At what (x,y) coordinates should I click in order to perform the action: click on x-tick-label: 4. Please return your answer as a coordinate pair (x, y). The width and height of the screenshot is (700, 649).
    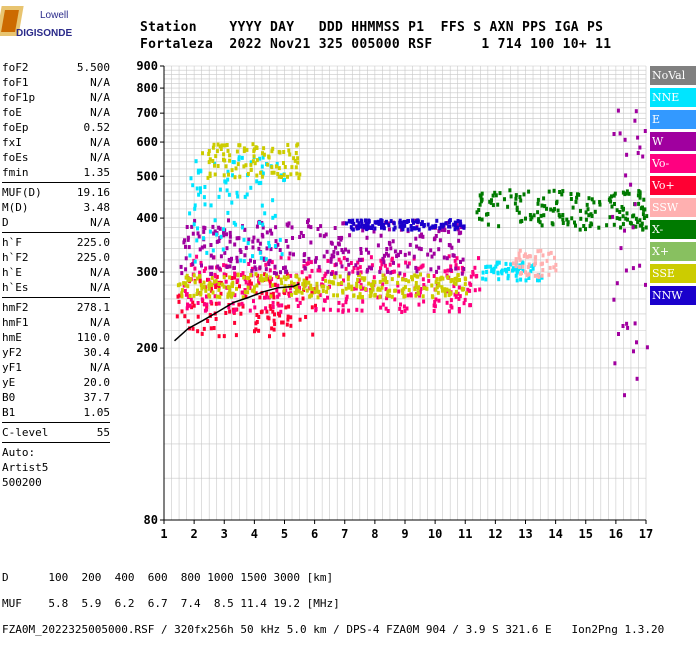
    Looking at the image, I should click on (254, 534).